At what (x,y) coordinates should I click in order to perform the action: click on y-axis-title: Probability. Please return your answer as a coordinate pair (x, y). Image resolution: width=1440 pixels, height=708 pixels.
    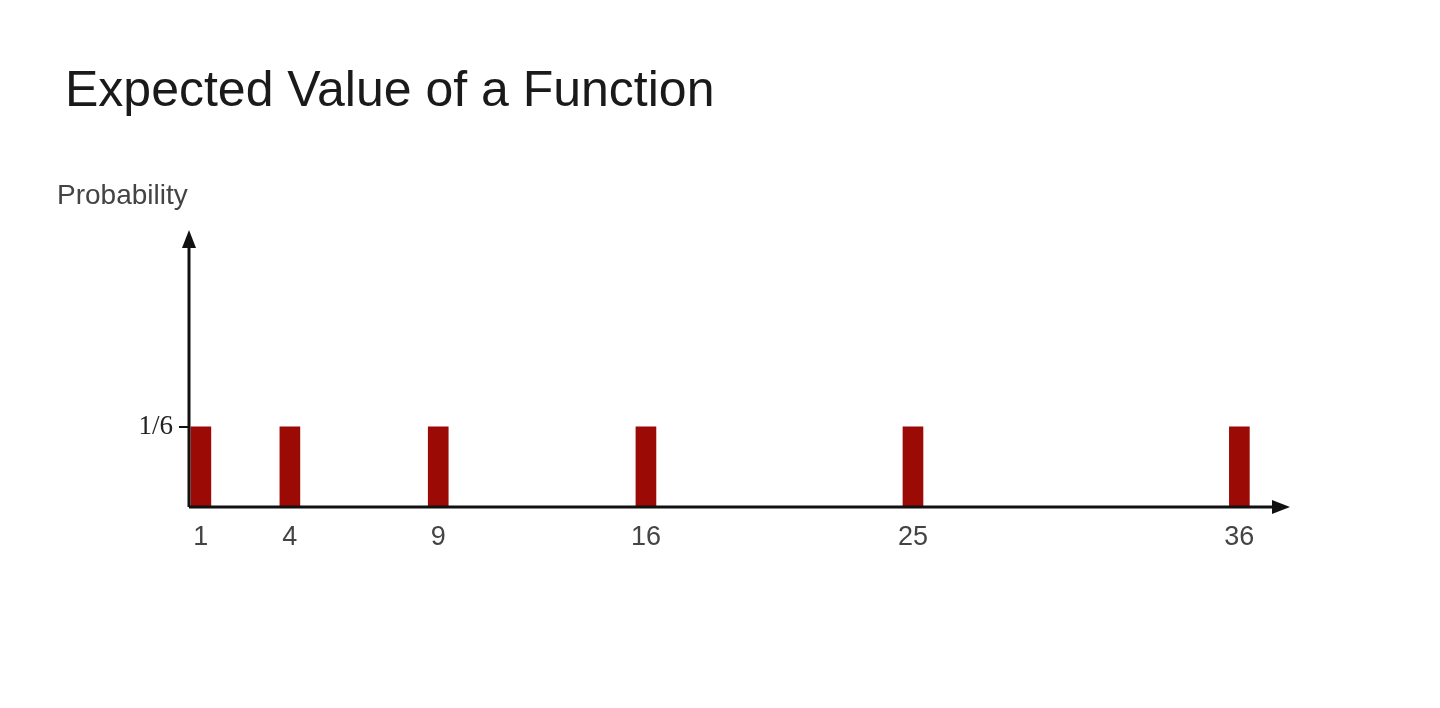
    Looking at the image, I should click on (122, 194).